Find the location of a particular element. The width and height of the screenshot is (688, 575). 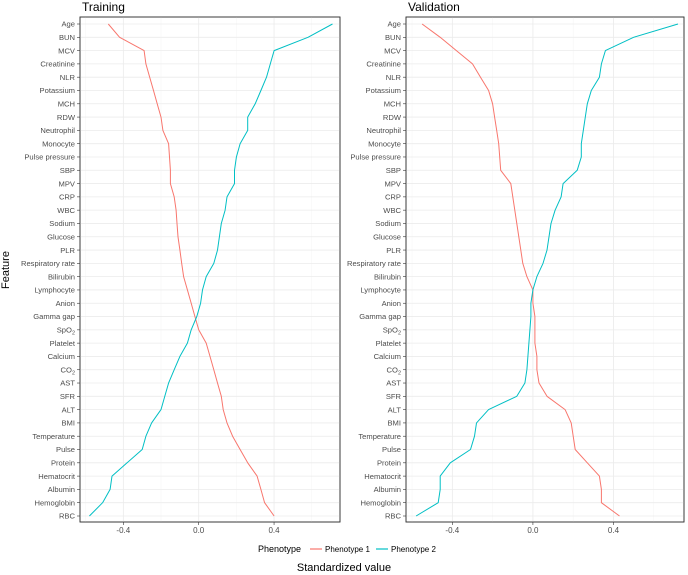

panel-title: Training is located at coordinates (103, 7).